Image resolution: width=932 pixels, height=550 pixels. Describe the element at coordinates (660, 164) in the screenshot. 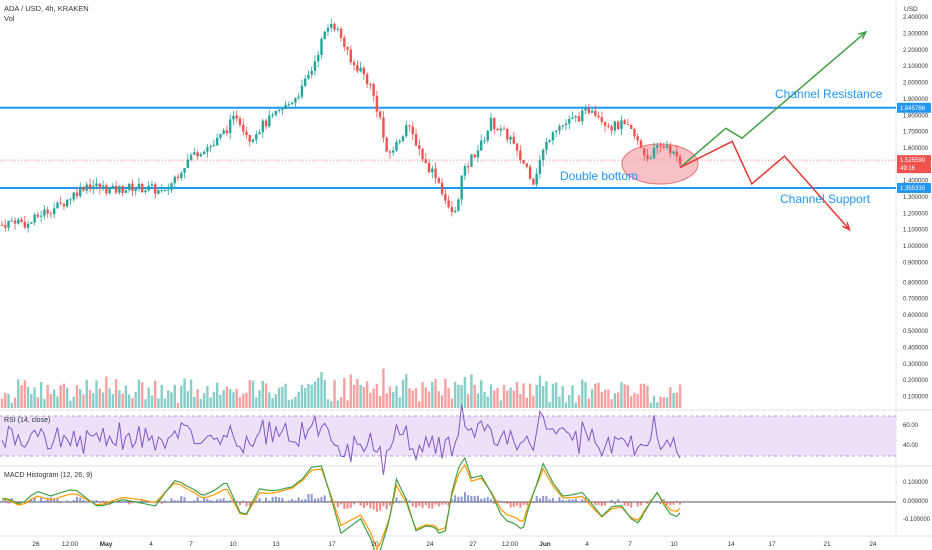

I see `double-bottom-highlight` at that location.